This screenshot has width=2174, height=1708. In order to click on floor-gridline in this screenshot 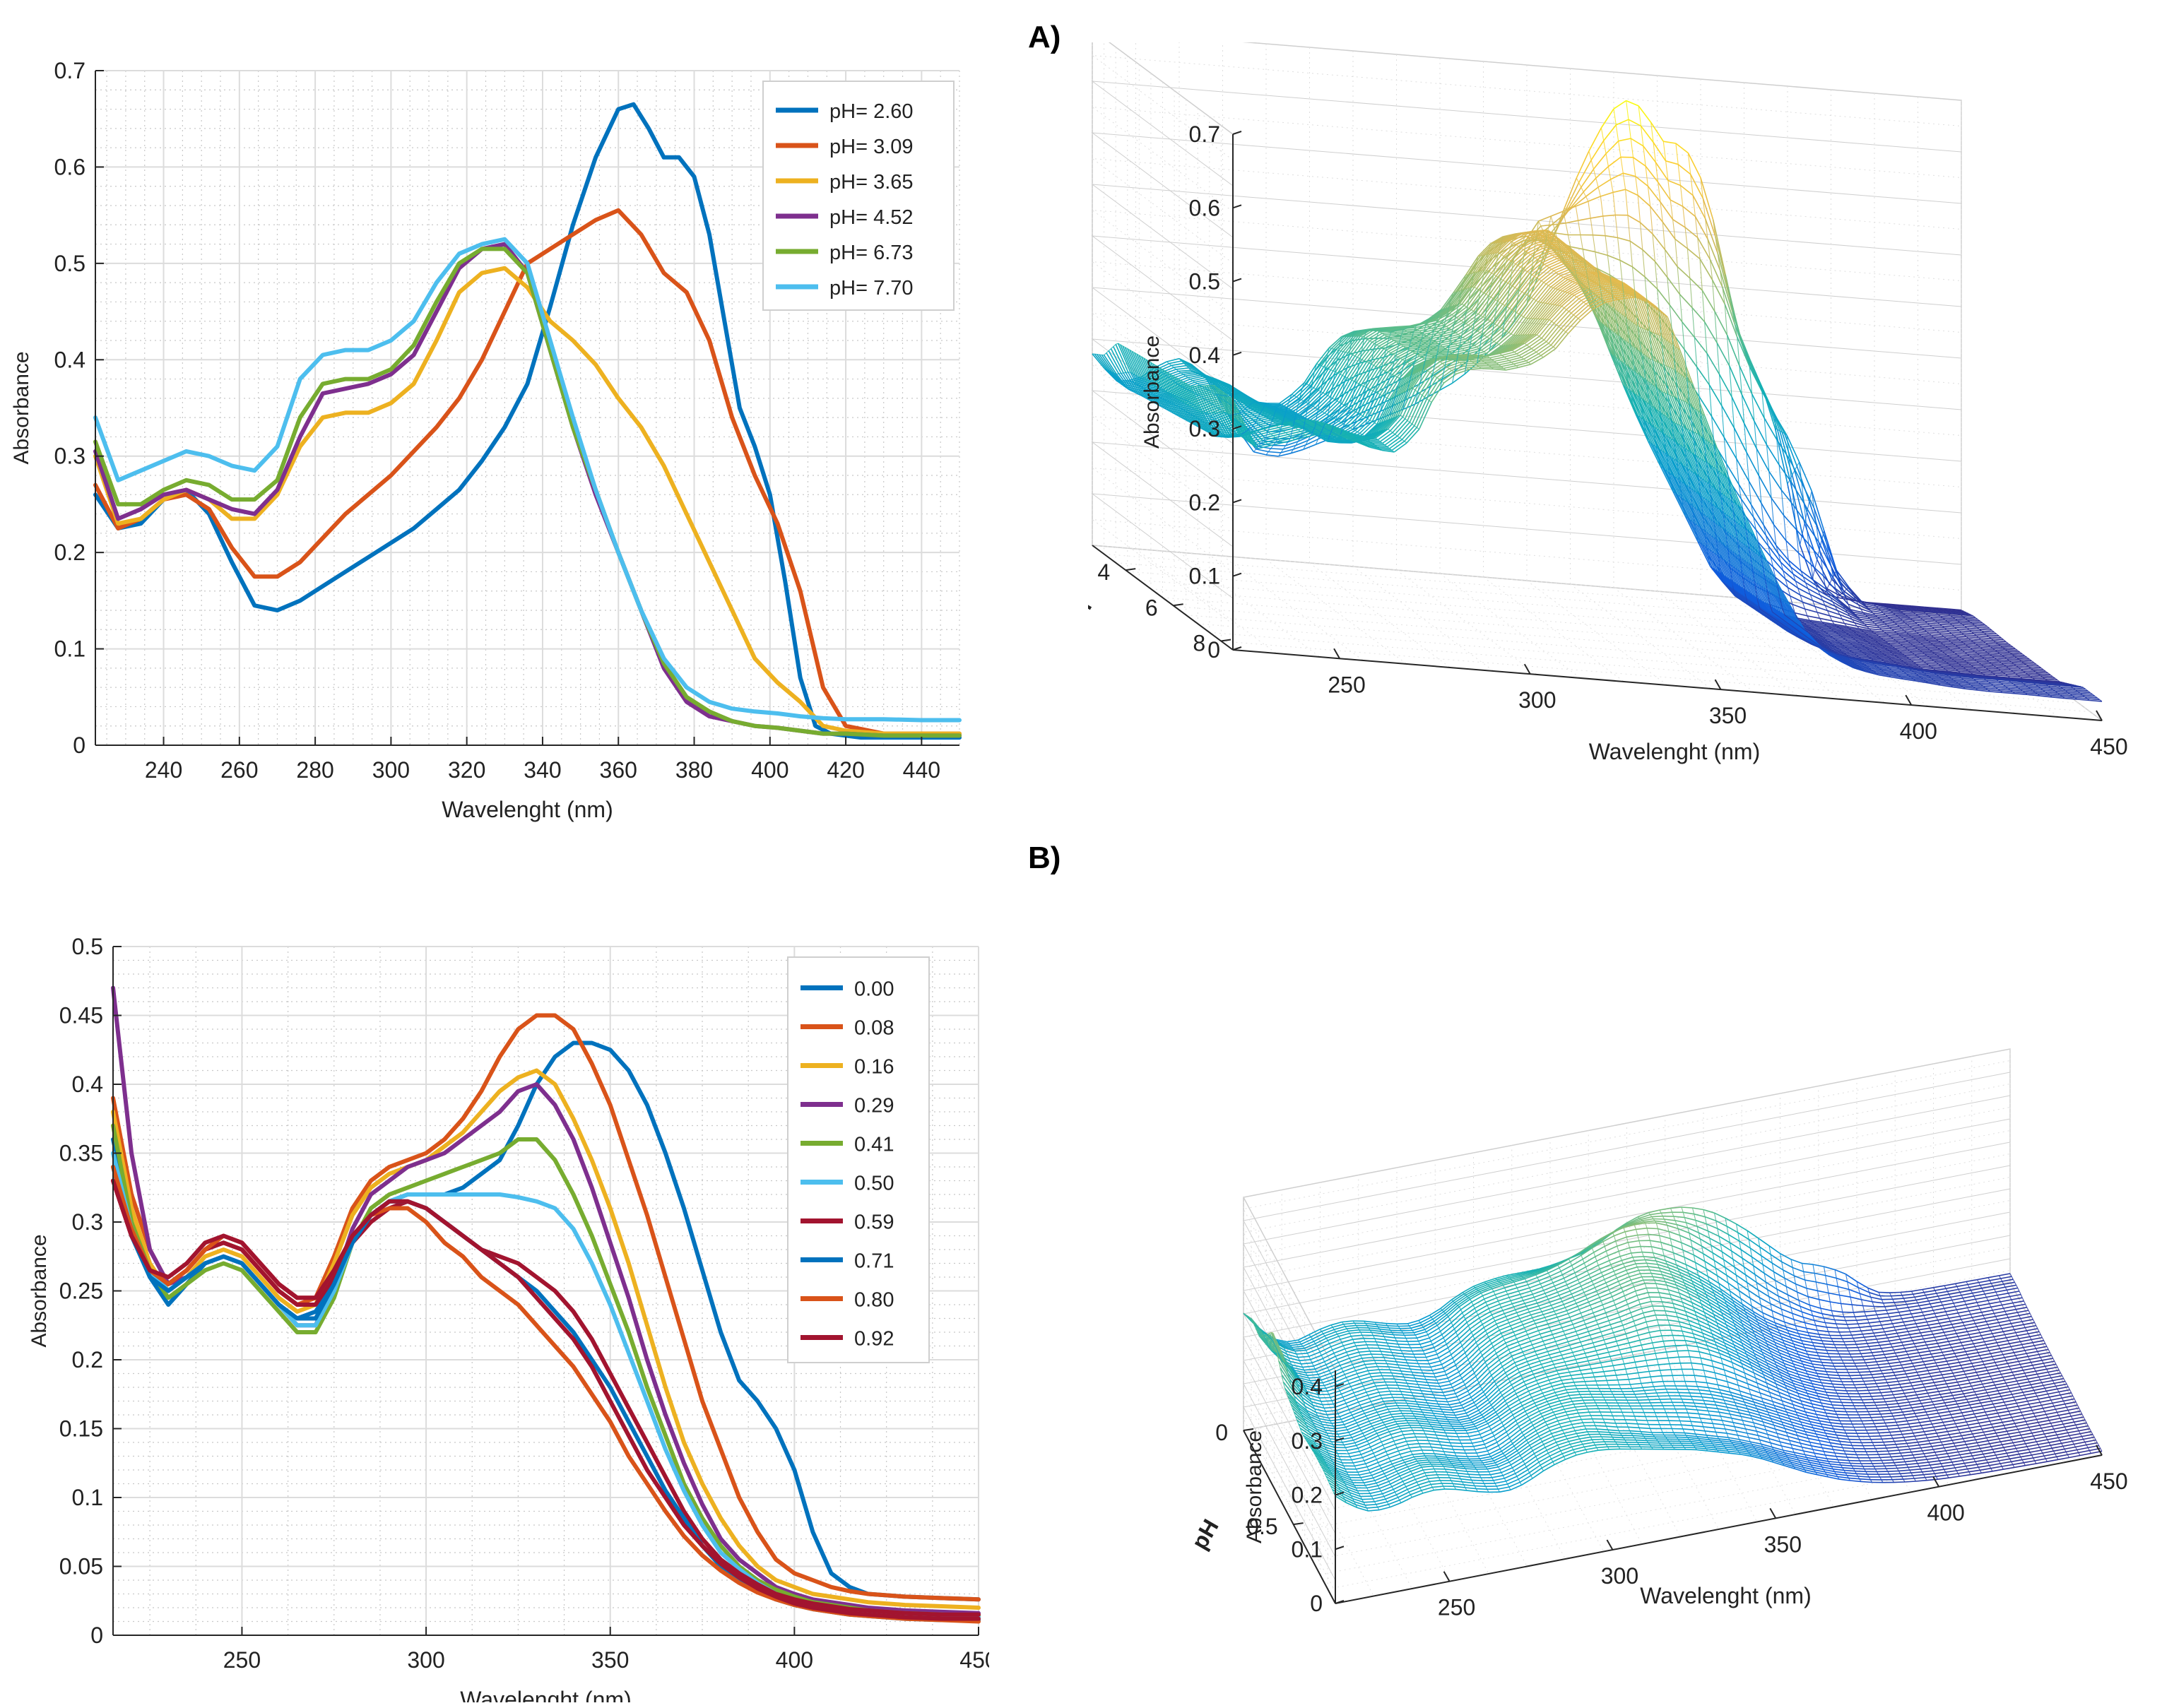, I will do `click(1656, 677)`.